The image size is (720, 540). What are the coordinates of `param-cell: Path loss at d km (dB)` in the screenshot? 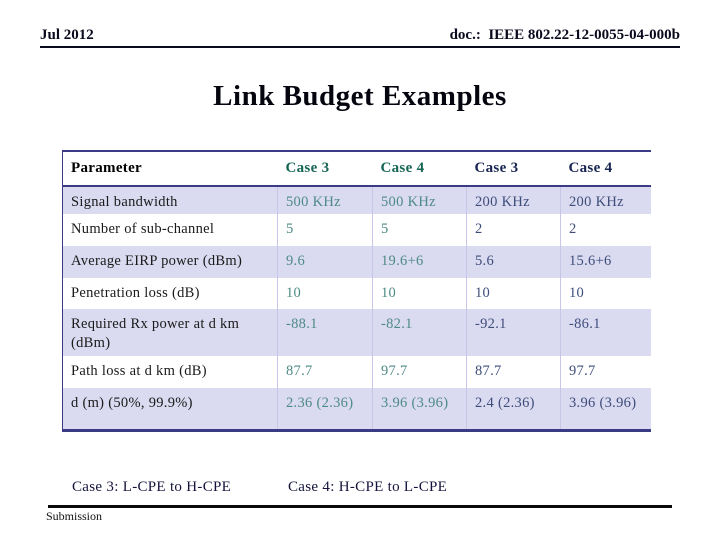 It's located at (139, 371).